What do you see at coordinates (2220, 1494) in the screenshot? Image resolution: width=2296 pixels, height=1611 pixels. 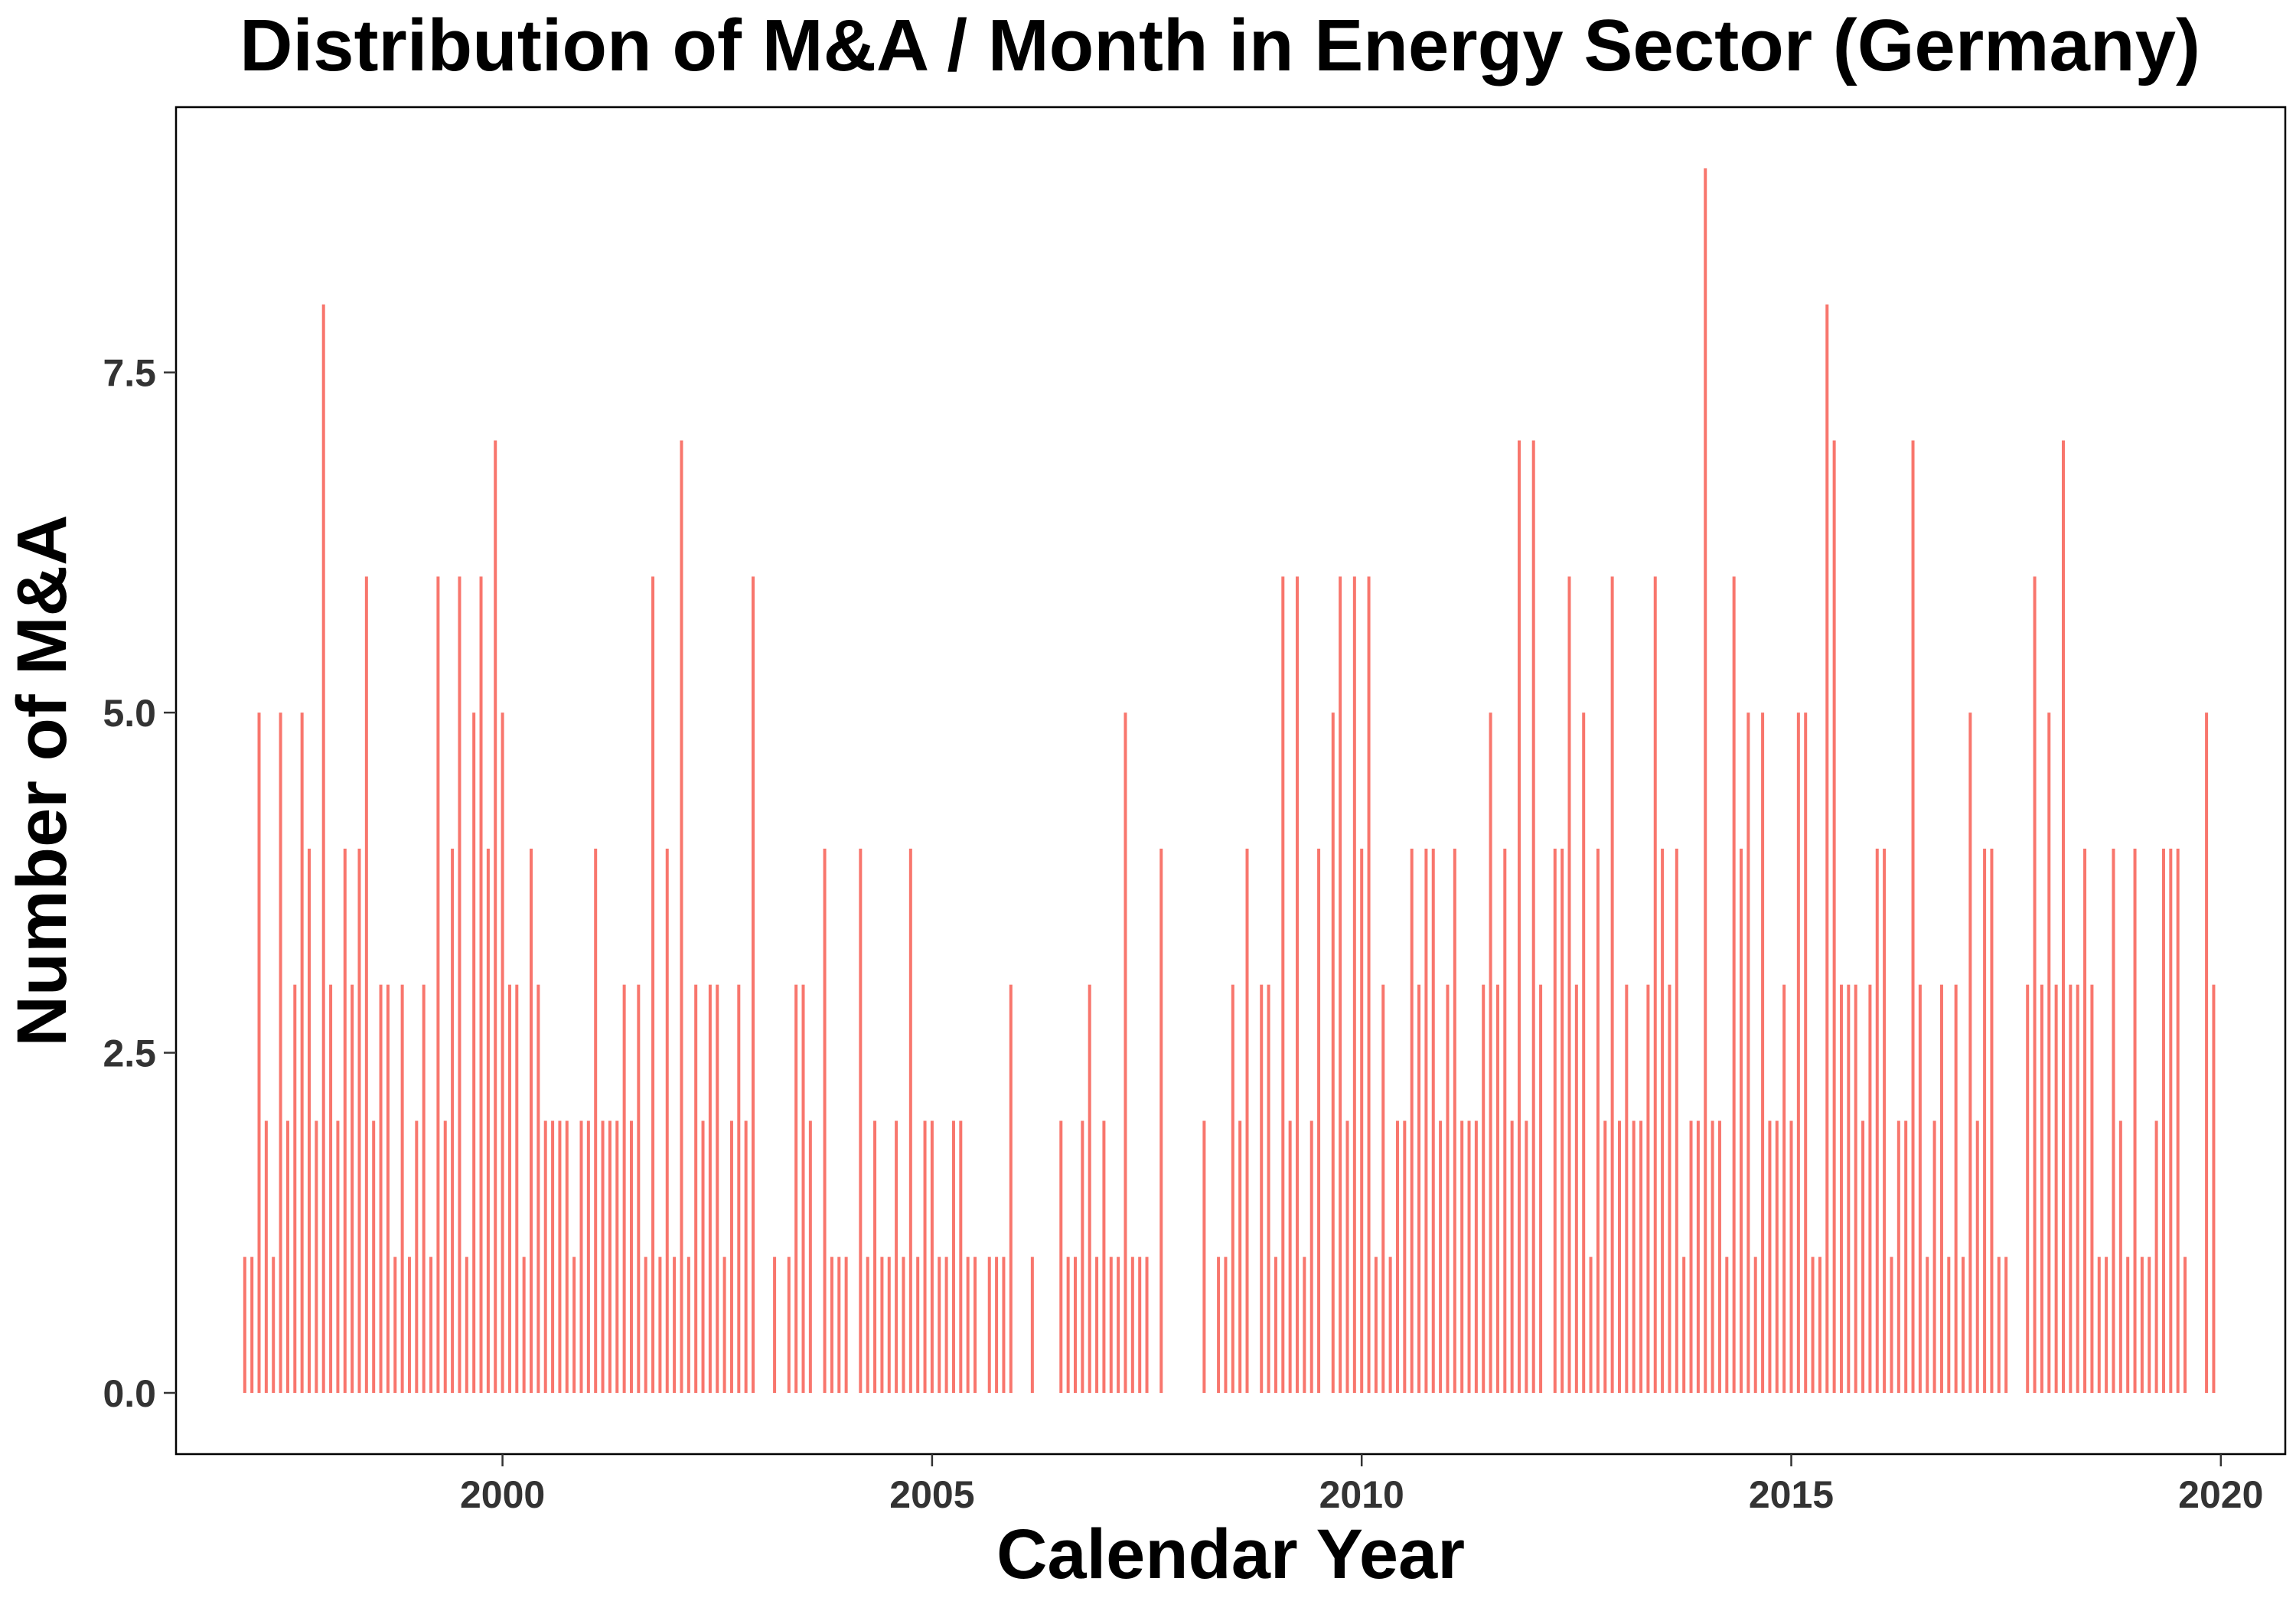 I see `x-tick-label: 2020` at bounding box center [2220, 1494].